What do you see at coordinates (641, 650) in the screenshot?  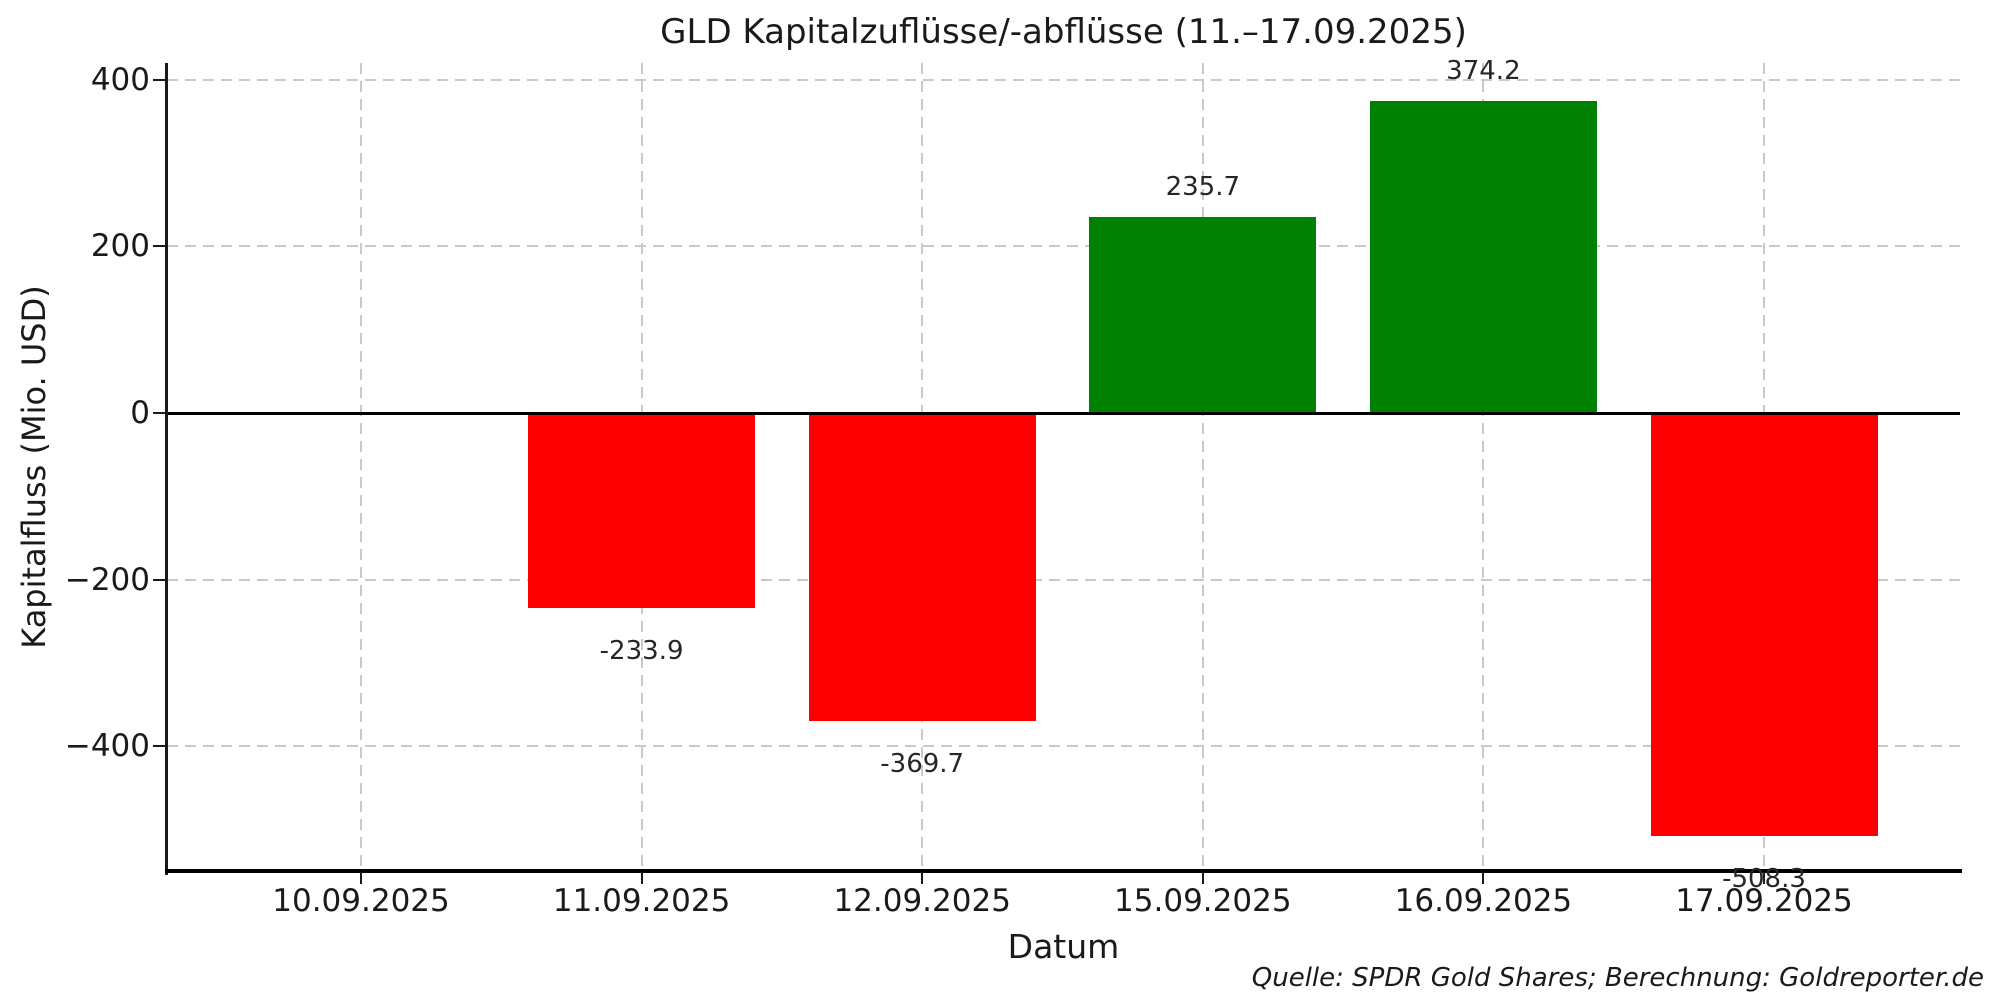 I see `bar-value-label: -233.9` at bounding box center [641, 650].